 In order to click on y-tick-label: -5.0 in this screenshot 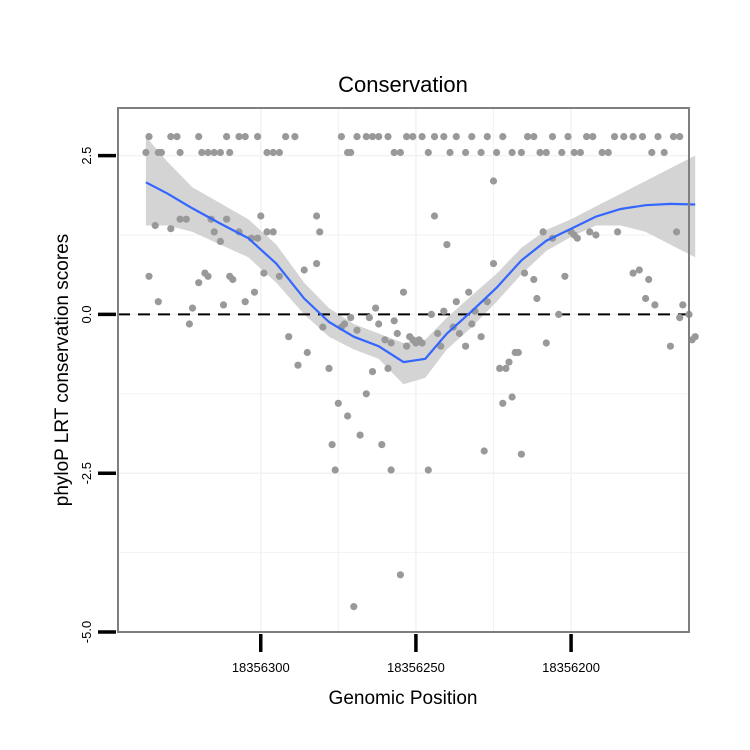, I will do `click(86, 632)`.